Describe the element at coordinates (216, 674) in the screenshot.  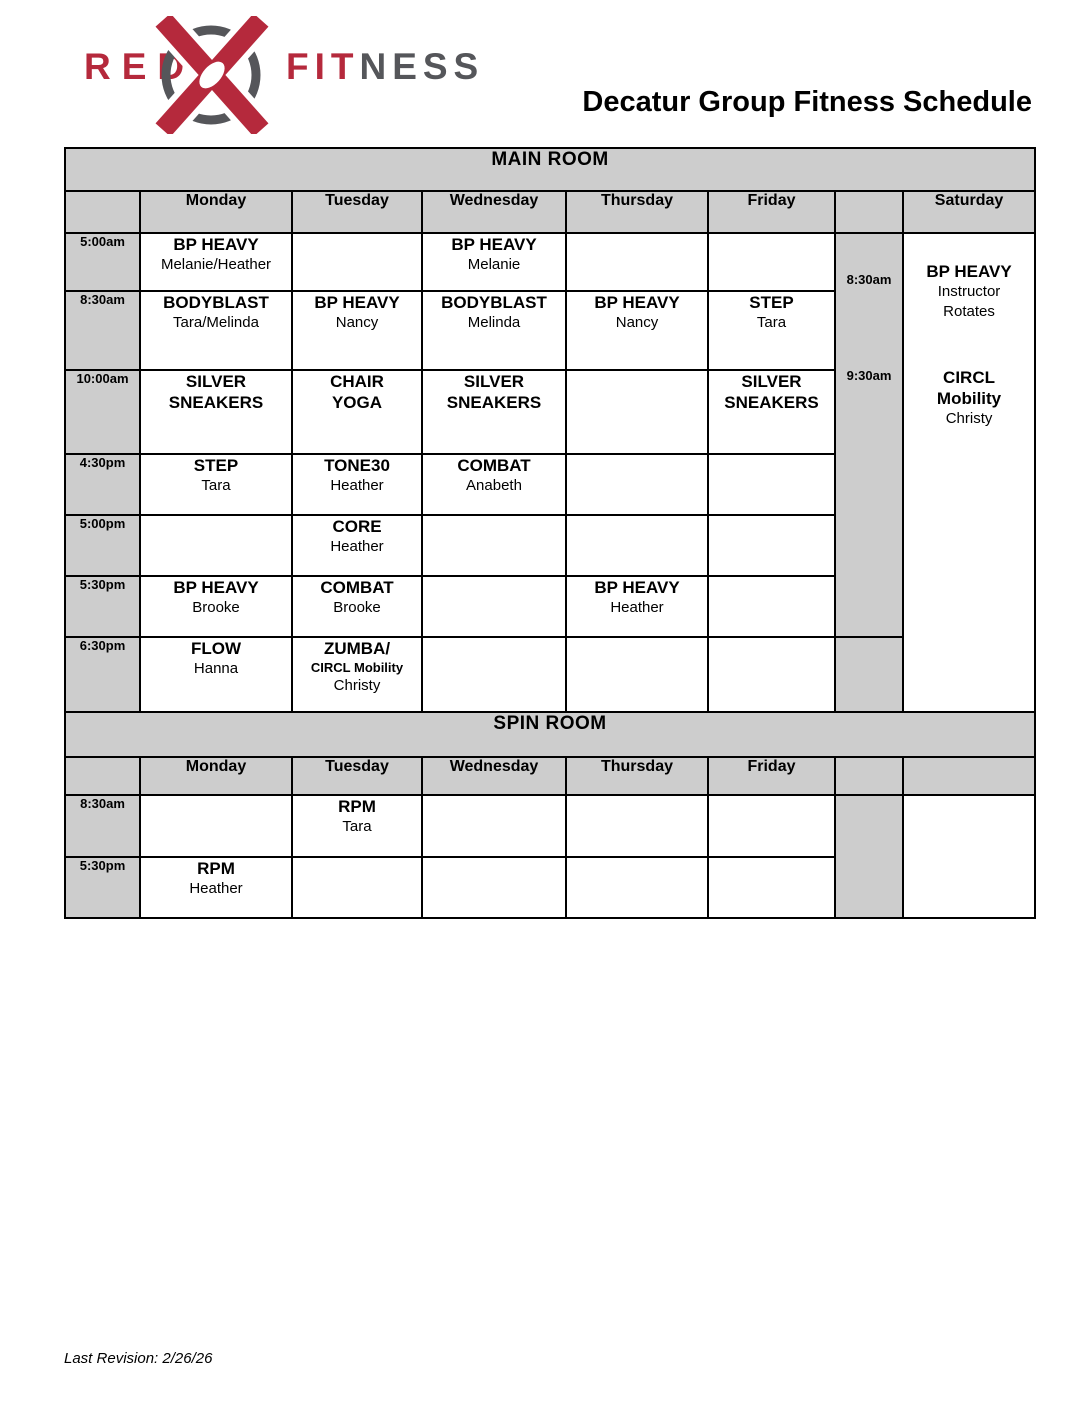
I see `class-cell: FLOW Hanna` at that location.